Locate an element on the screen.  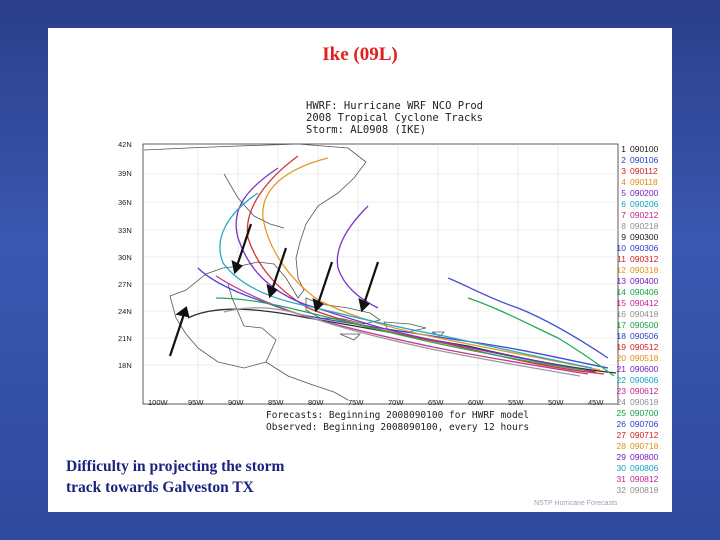
legend-entry-number: 10 is located at coordinates (621, 248).